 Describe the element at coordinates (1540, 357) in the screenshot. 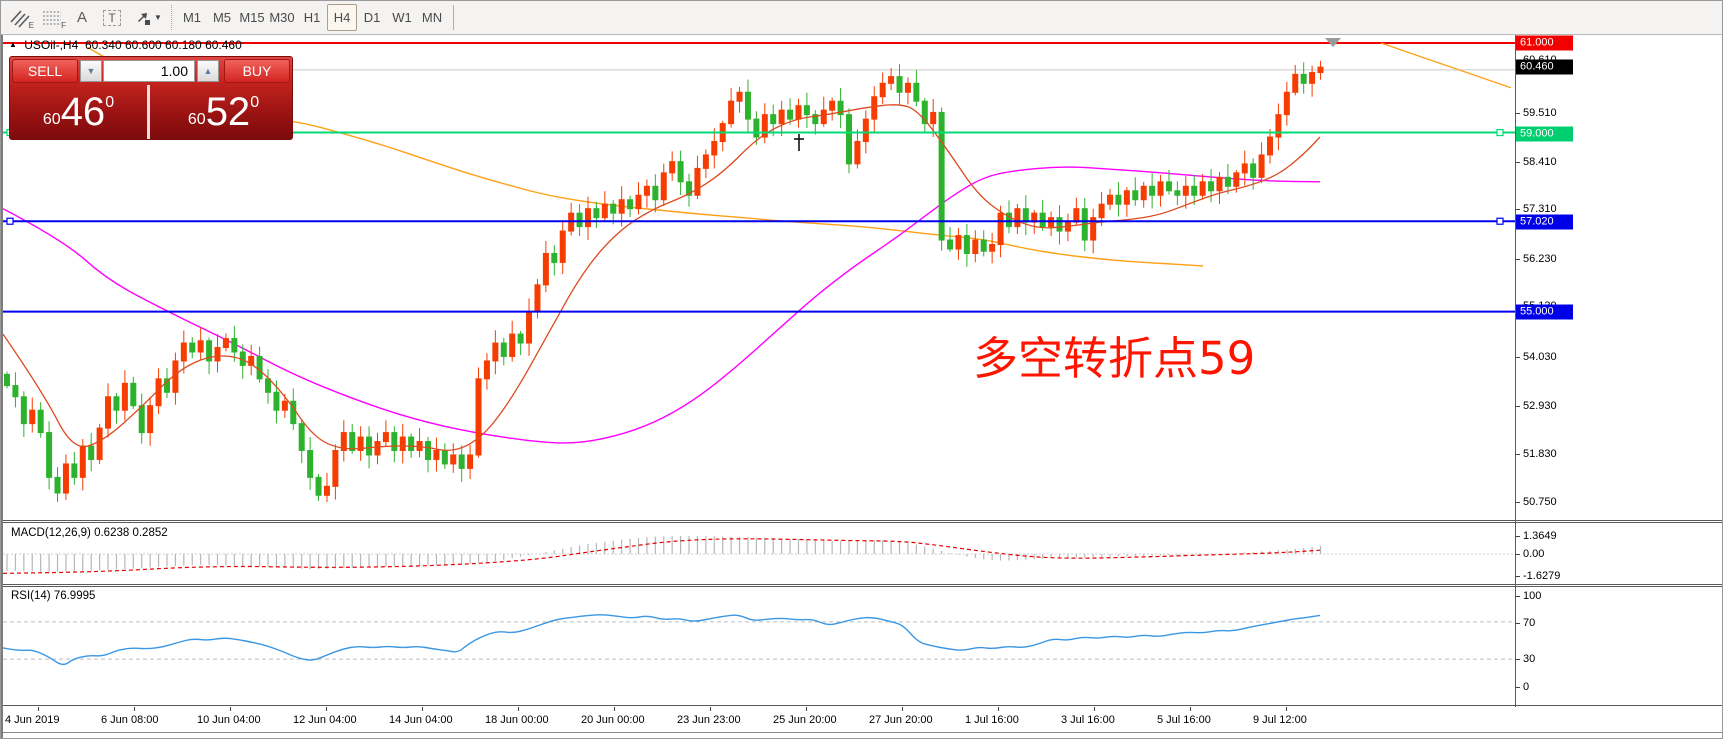

I see `price-scale-label: 54.030` at that location.